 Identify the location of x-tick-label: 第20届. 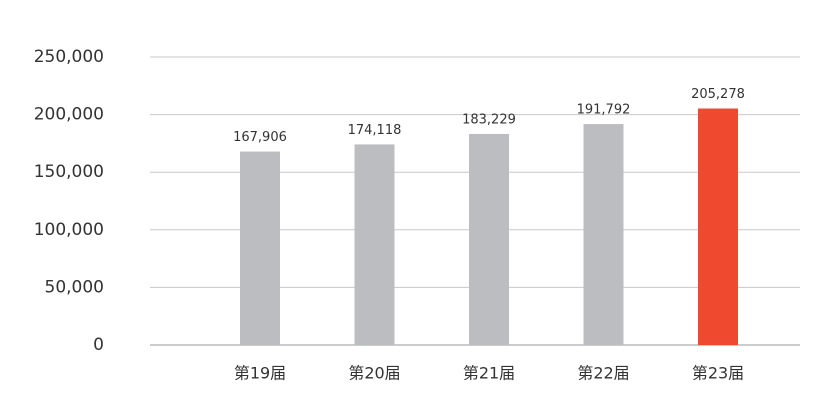
(374, 373).